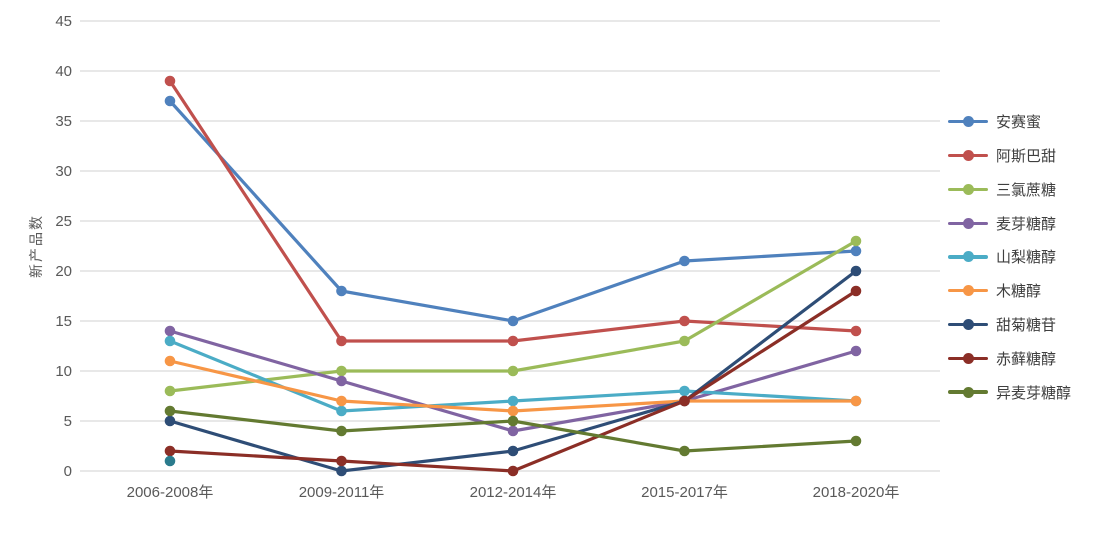  Describe the element at coordinates (63, 71) in the screenshot. I see `y-tick-label: 40` at that location.